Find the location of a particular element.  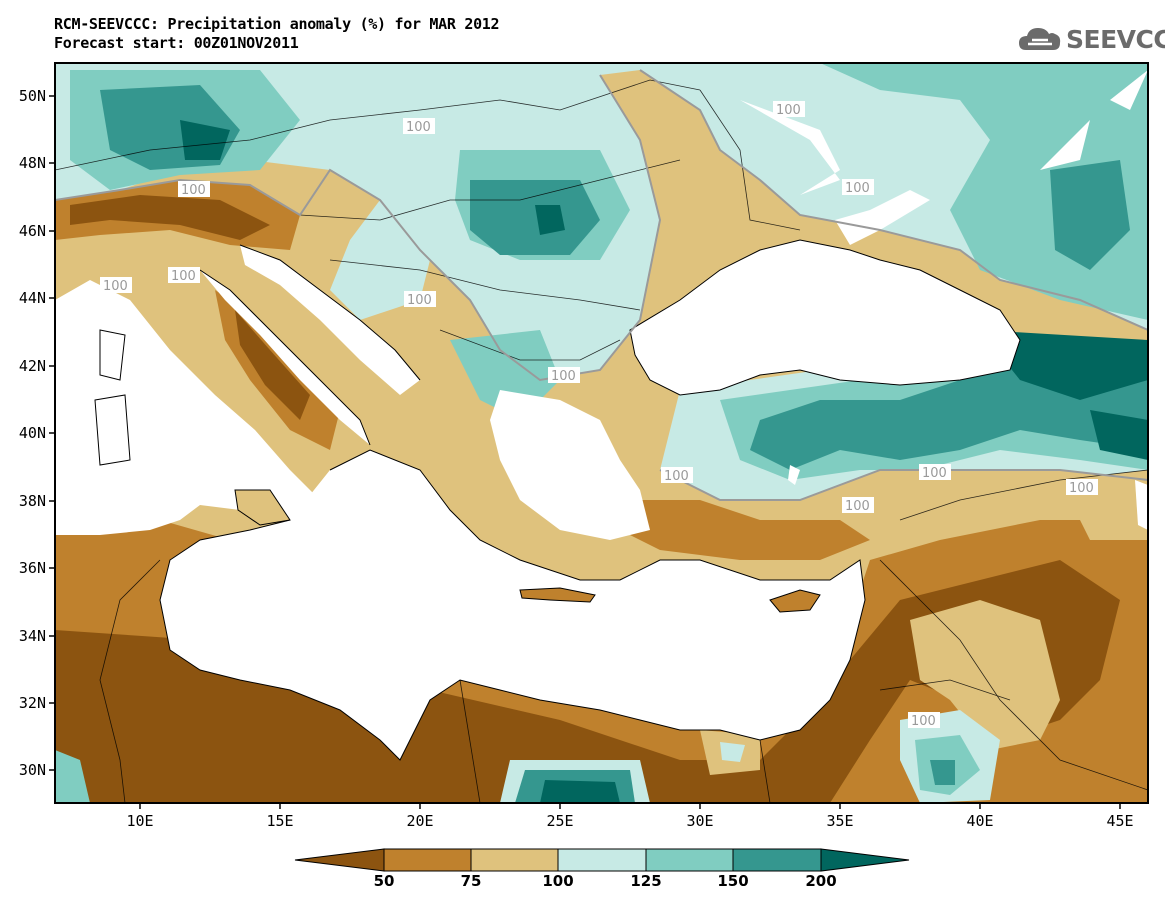

lat-label: 40N is located at coordinates (32, 433).